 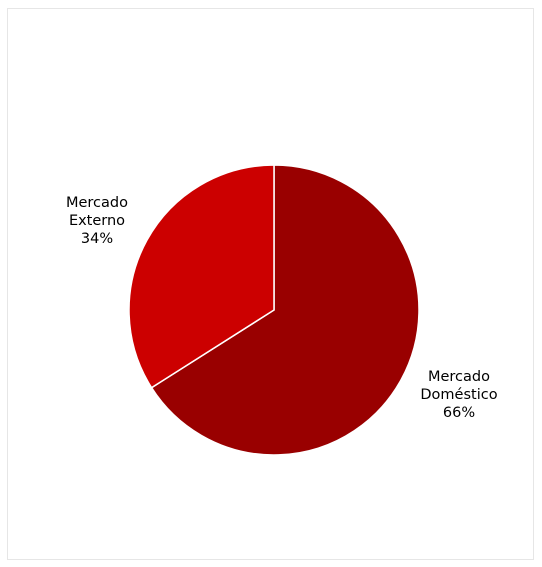 What do you see at coordinates (459, 413) in the screenshot?
I see `slice-label-line: 66%` at bounding box center [459, 413].